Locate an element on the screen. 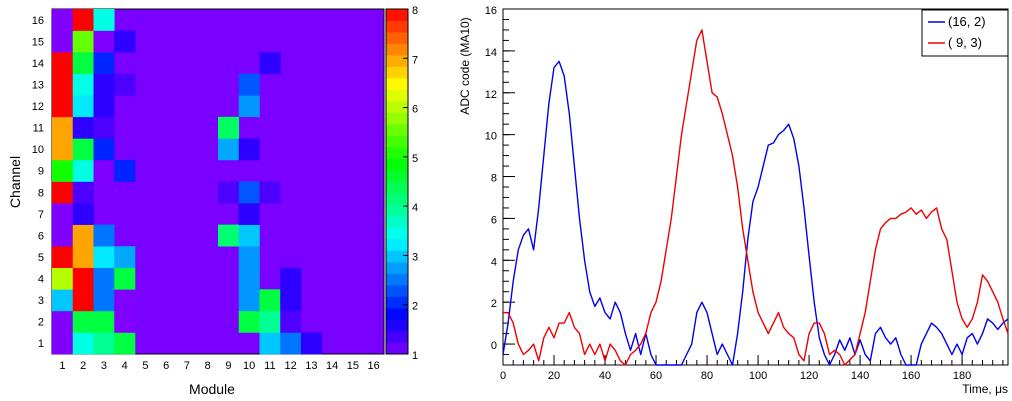 The image size is (1012, 401). heatmap-y-tick-label: 14 is located at coordinates (38, 64).